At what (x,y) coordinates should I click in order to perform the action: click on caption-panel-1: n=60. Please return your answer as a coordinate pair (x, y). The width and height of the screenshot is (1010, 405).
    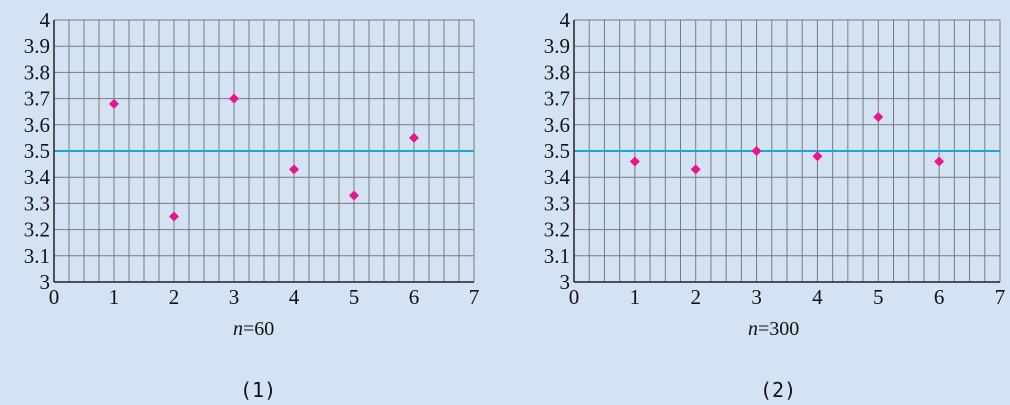
    Looking at the image, I should click on (253, 329).